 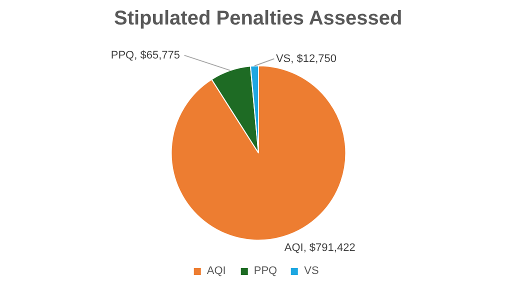 I want to click on data-label: VS, $12,750, so click(x=306, y=58).